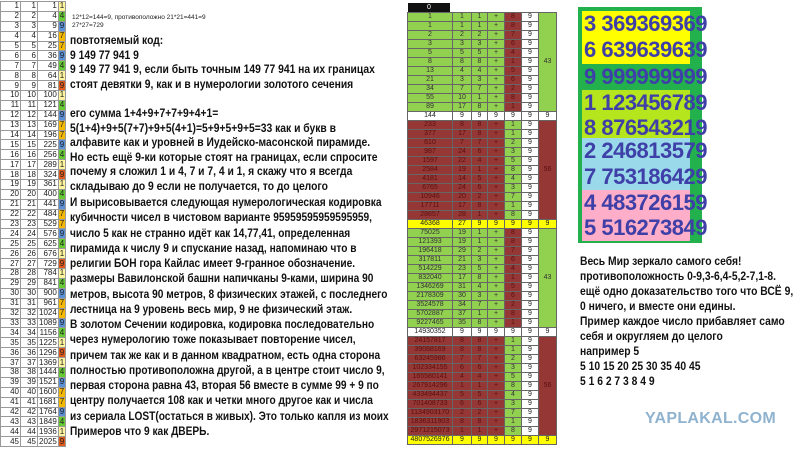 This screenshot has width=807, height=449. Describe the element at coordinates (29, 273) in the screenshot. I see `table-cell: 28` at that location.